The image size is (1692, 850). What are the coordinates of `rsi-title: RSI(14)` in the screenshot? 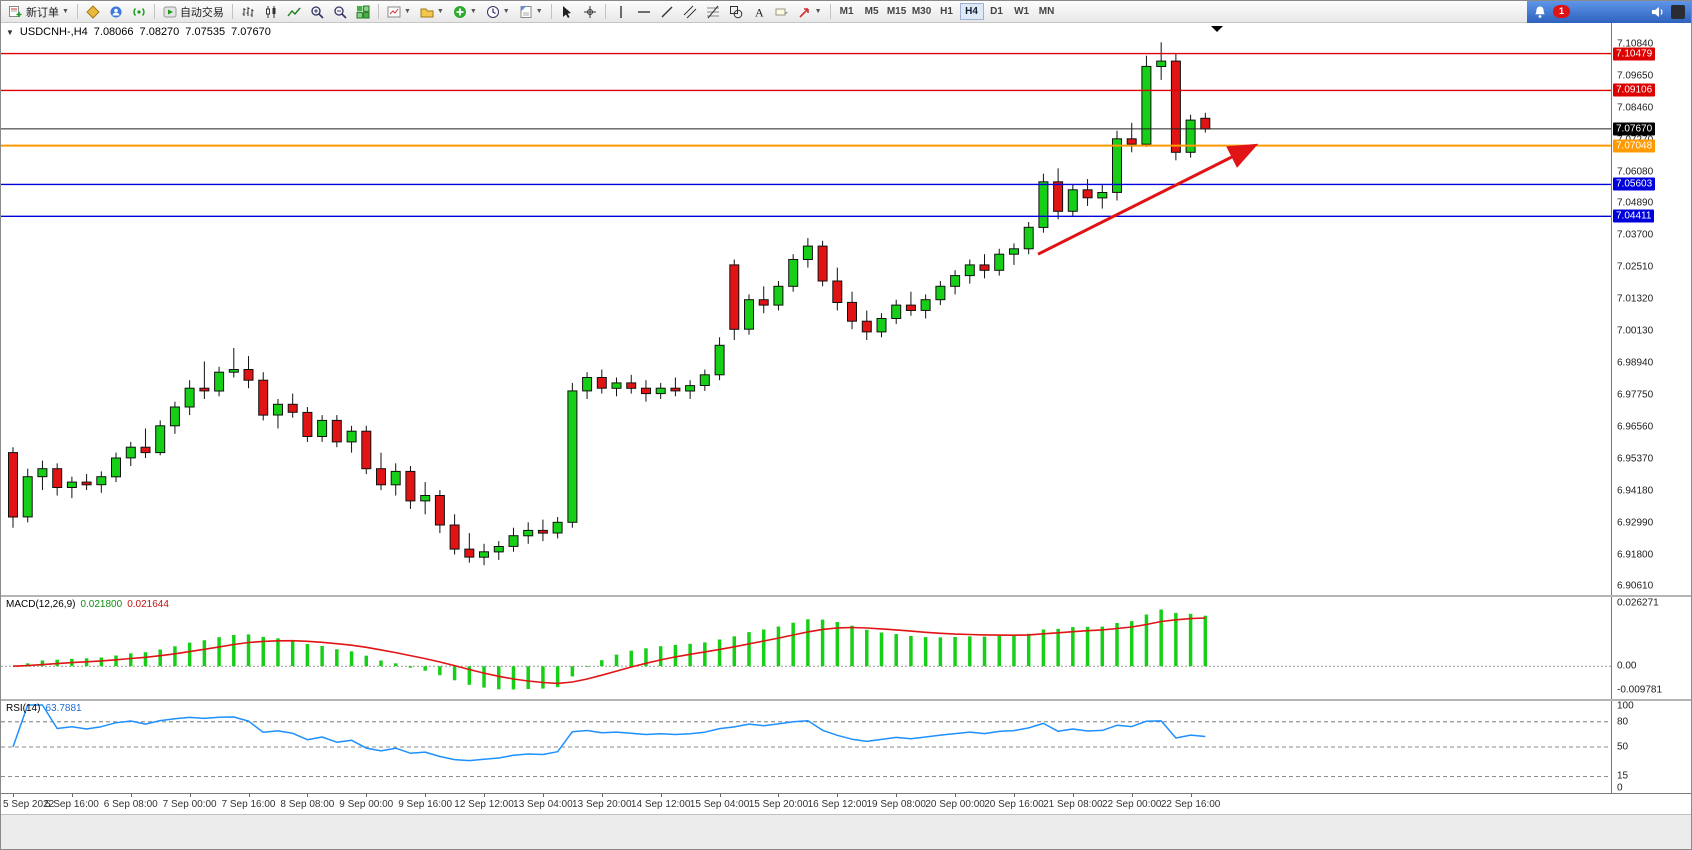 It's located at (23, 708).